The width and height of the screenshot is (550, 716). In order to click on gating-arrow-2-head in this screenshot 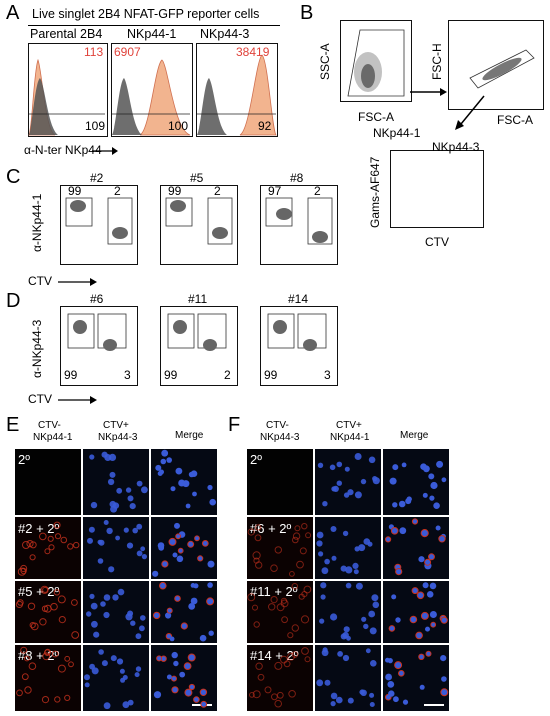, I will do `click(459, 125)`.